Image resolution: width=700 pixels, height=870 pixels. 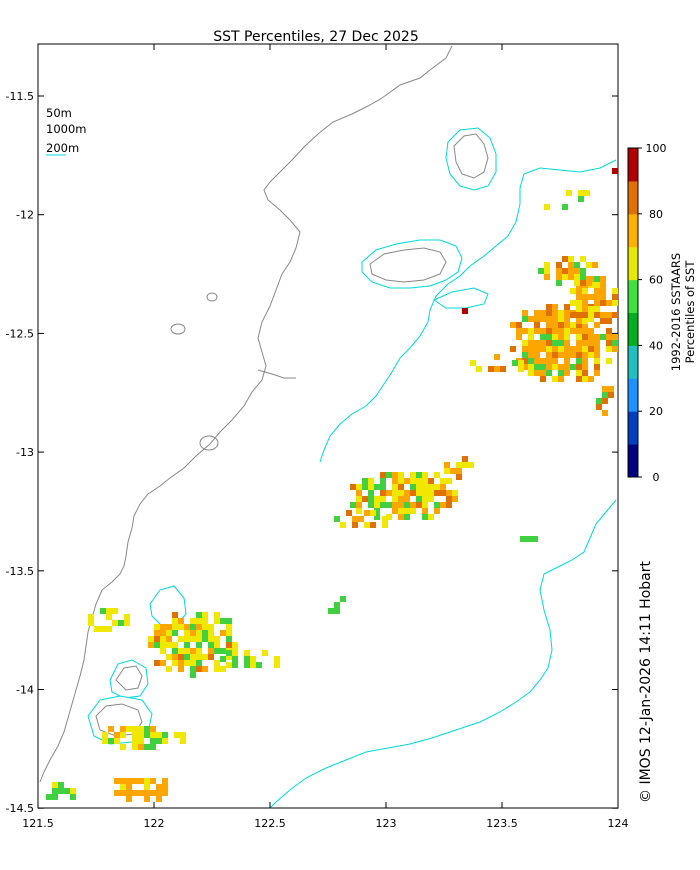 I want to click on y-tick-label: -11.5, so click(x=20, y=96).